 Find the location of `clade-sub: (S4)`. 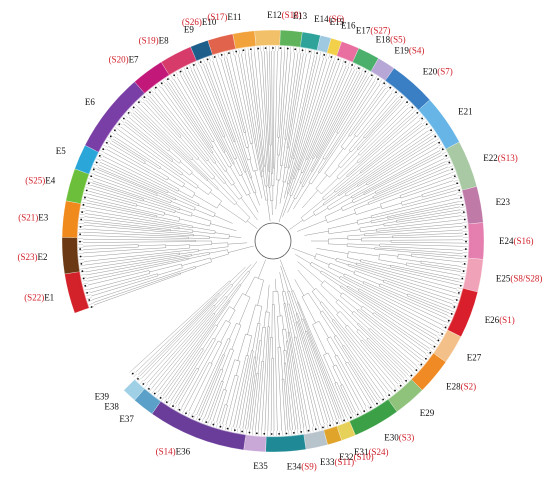

clade-sub: (S4) is located at coordinates (417, 50).